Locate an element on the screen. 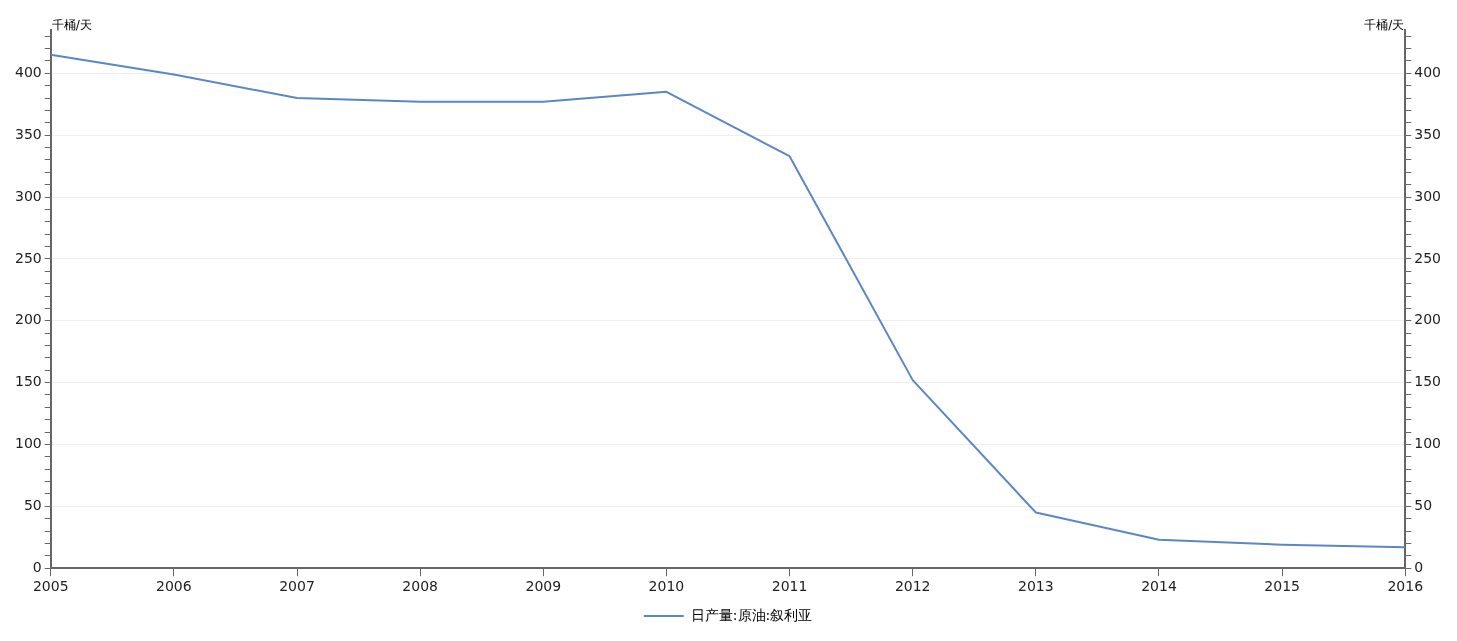 The width and height of the screenshot is (1457, 641). x-tick-label: 2016 is located at coordinates (1405, 586).